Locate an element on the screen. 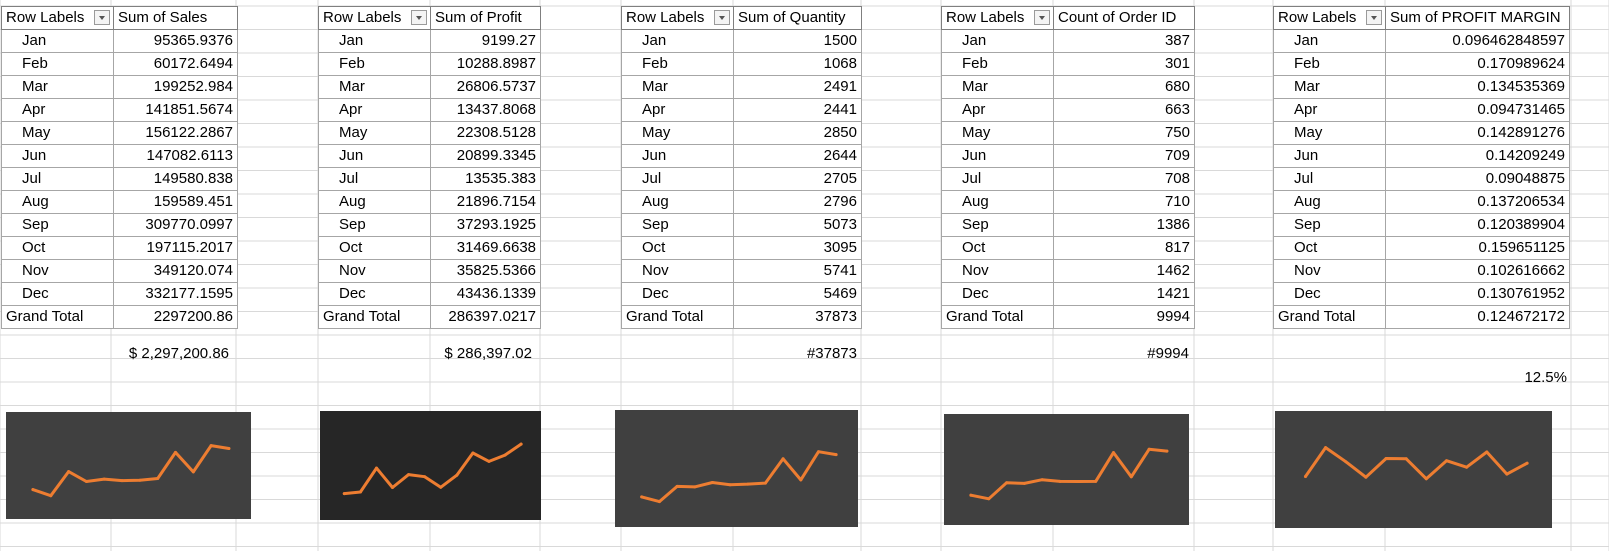 This screenshot has width=1609, height=551. table-row: Jul 0.09048875 is located at coordinates (1421, 179).